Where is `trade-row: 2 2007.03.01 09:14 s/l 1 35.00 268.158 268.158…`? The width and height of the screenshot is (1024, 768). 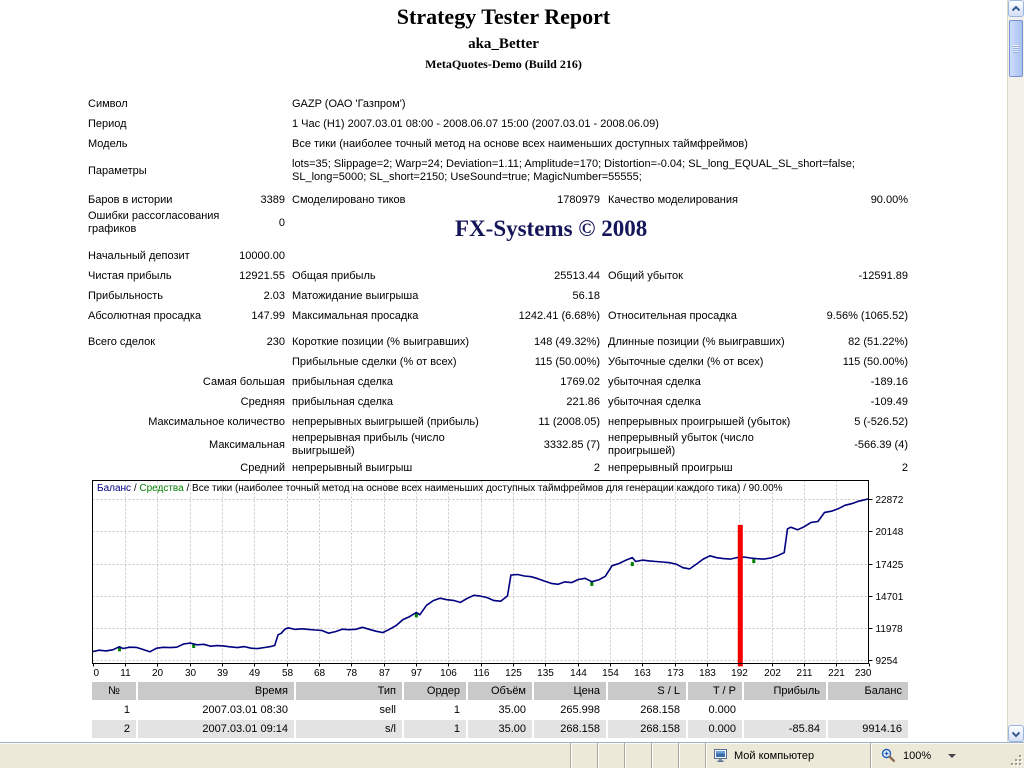
trade-row: 2 2007.03.01 09:14 s/l 1 35.00 268.158 268.158… is located at coordinates (501, 729).